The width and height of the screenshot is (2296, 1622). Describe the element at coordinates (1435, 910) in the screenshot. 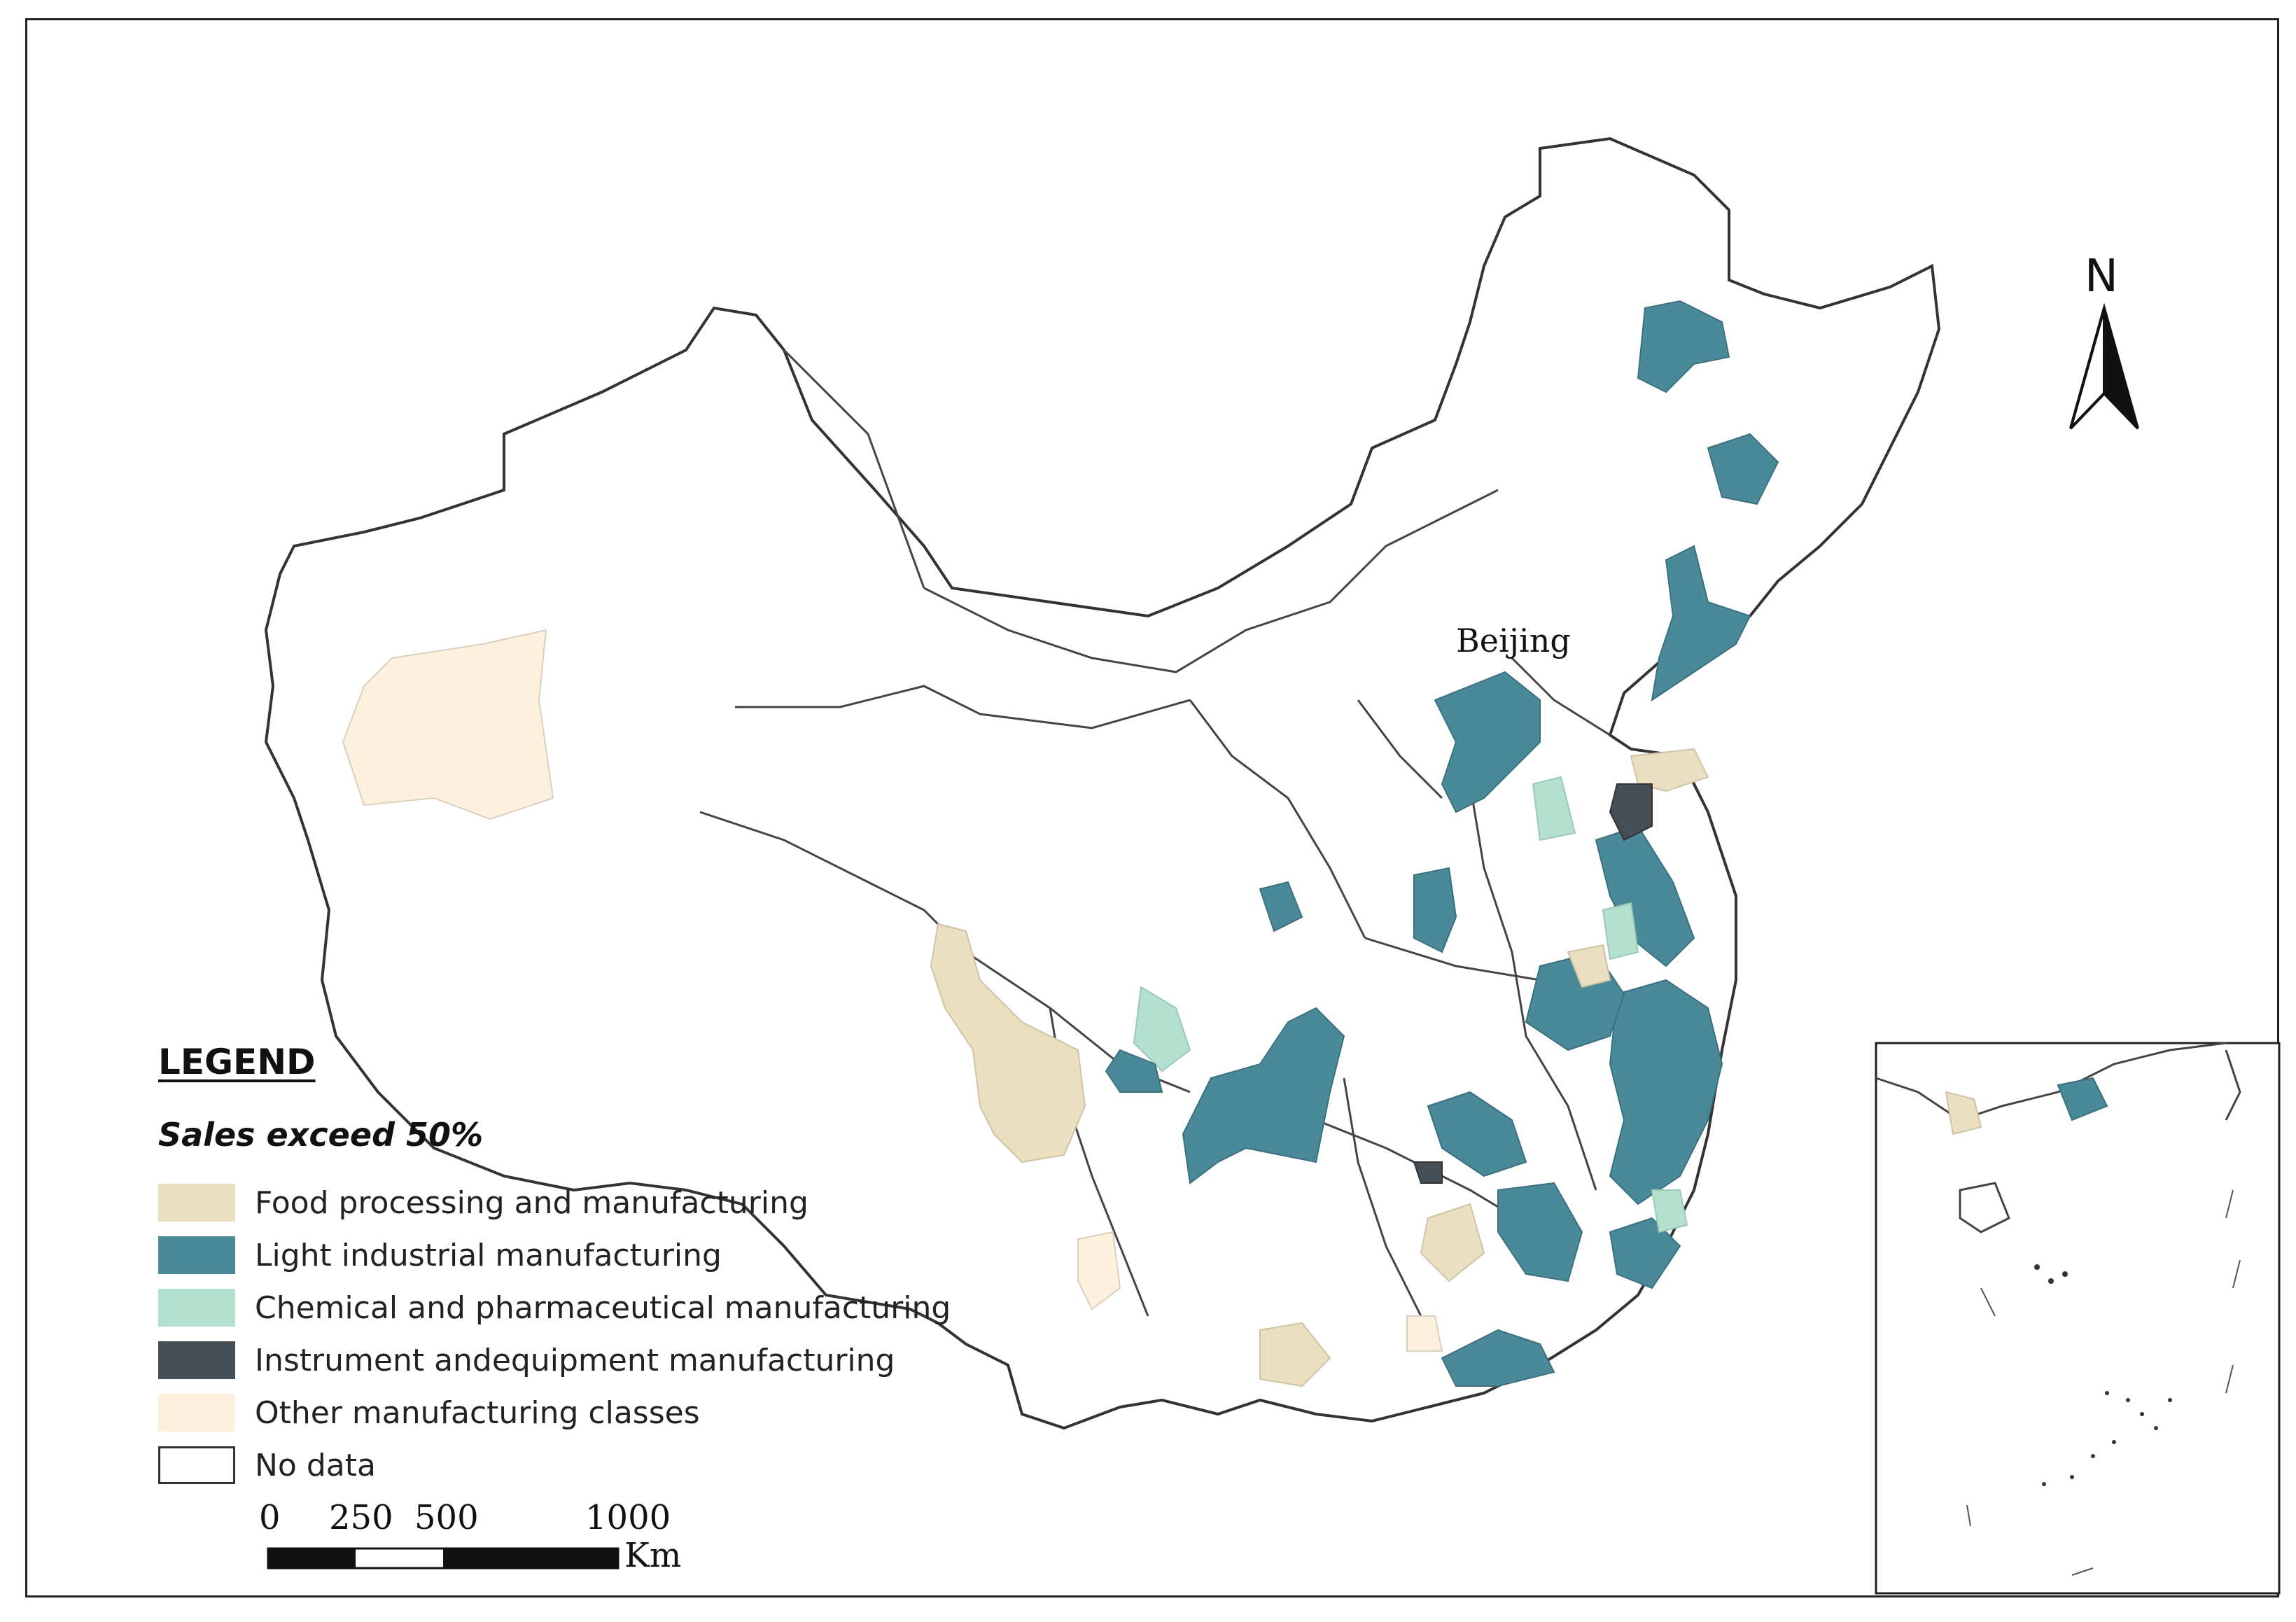

I see `region-light-henan` at that location.